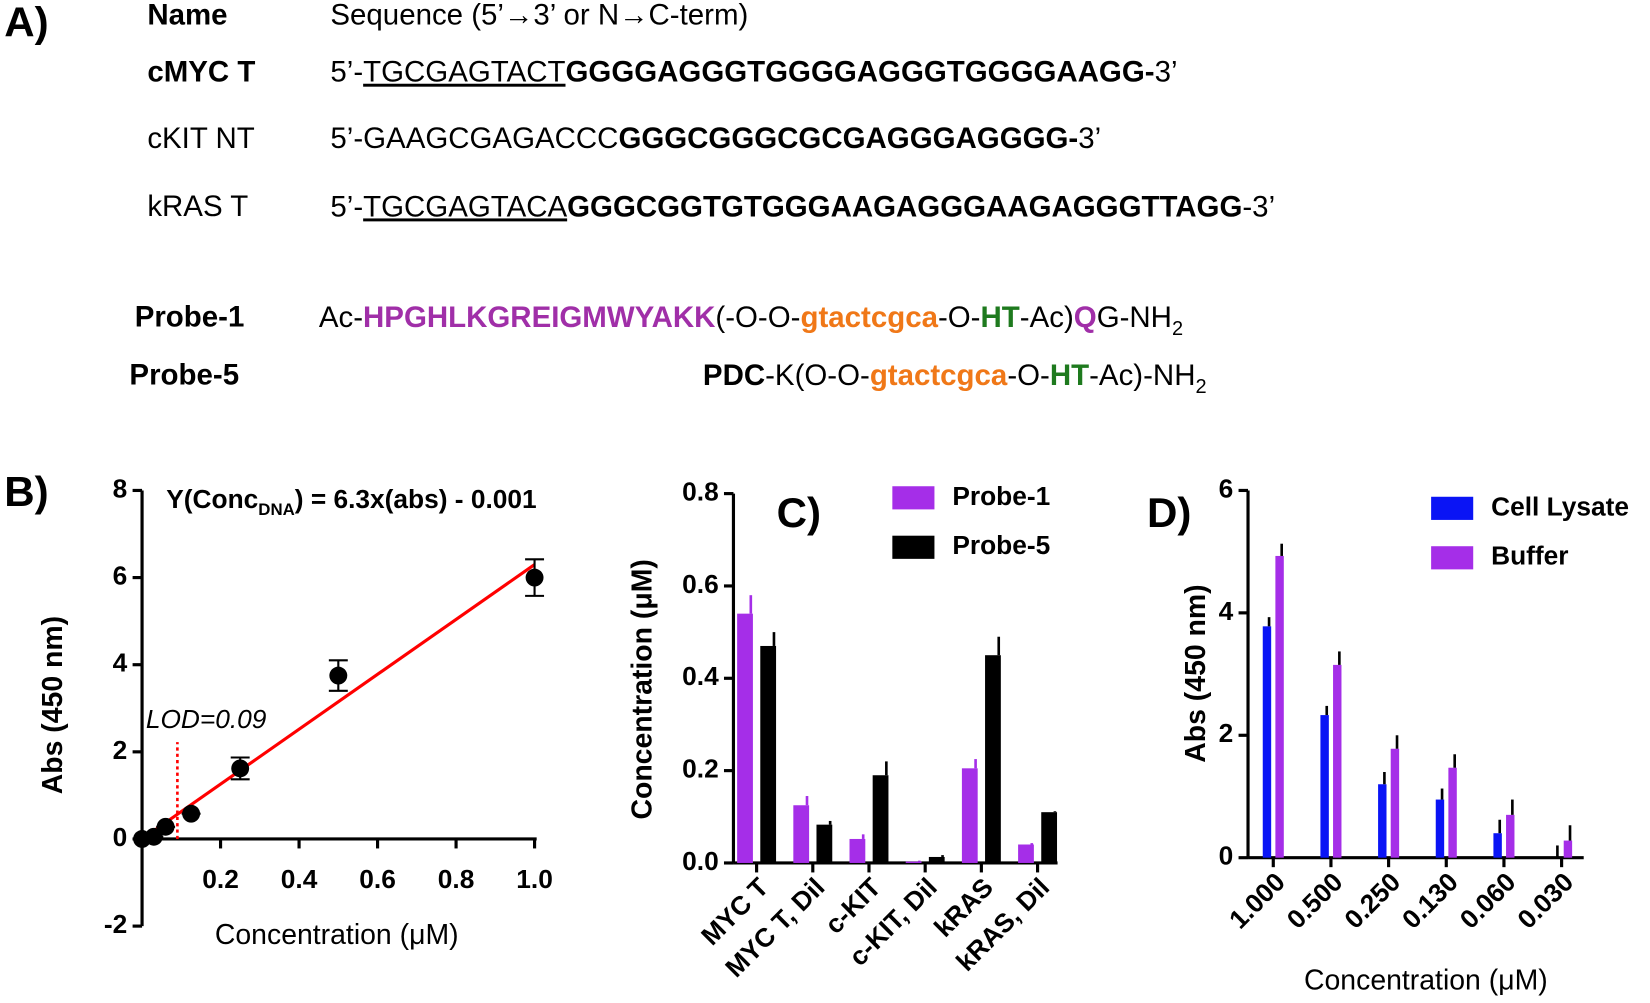  Describe the element at coordinates (26, 22) in the screenshot. I see `panel-label: A)` at that location.